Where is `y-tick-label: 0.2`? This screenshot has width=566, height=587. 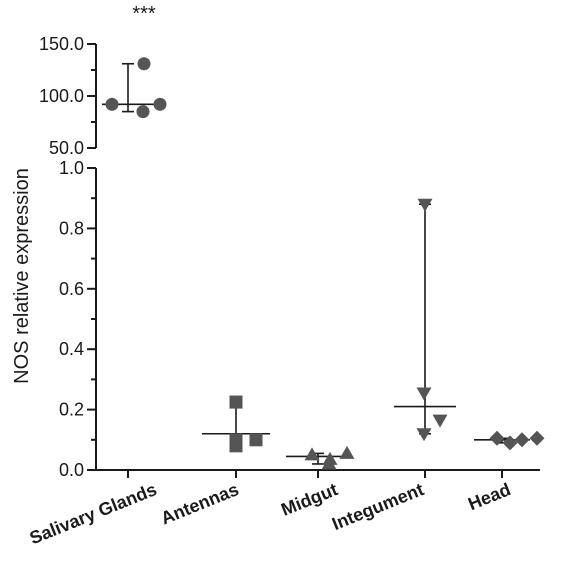 y-tick-label: 0.2 is located at coordinates (71, 410).